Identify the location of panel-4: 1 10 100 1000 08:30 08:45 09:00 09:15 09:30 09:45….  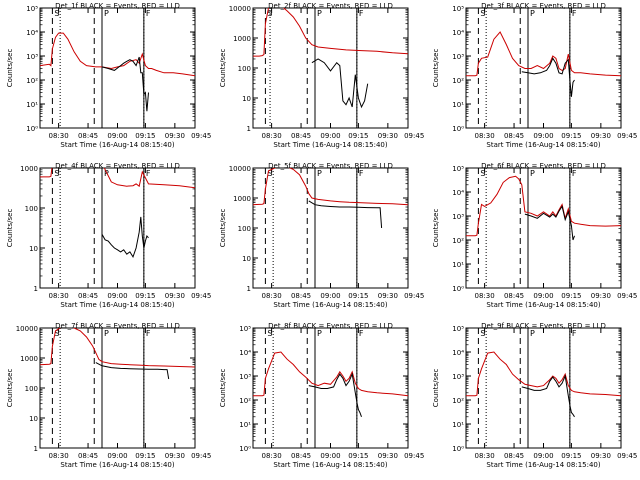
(108, 235).